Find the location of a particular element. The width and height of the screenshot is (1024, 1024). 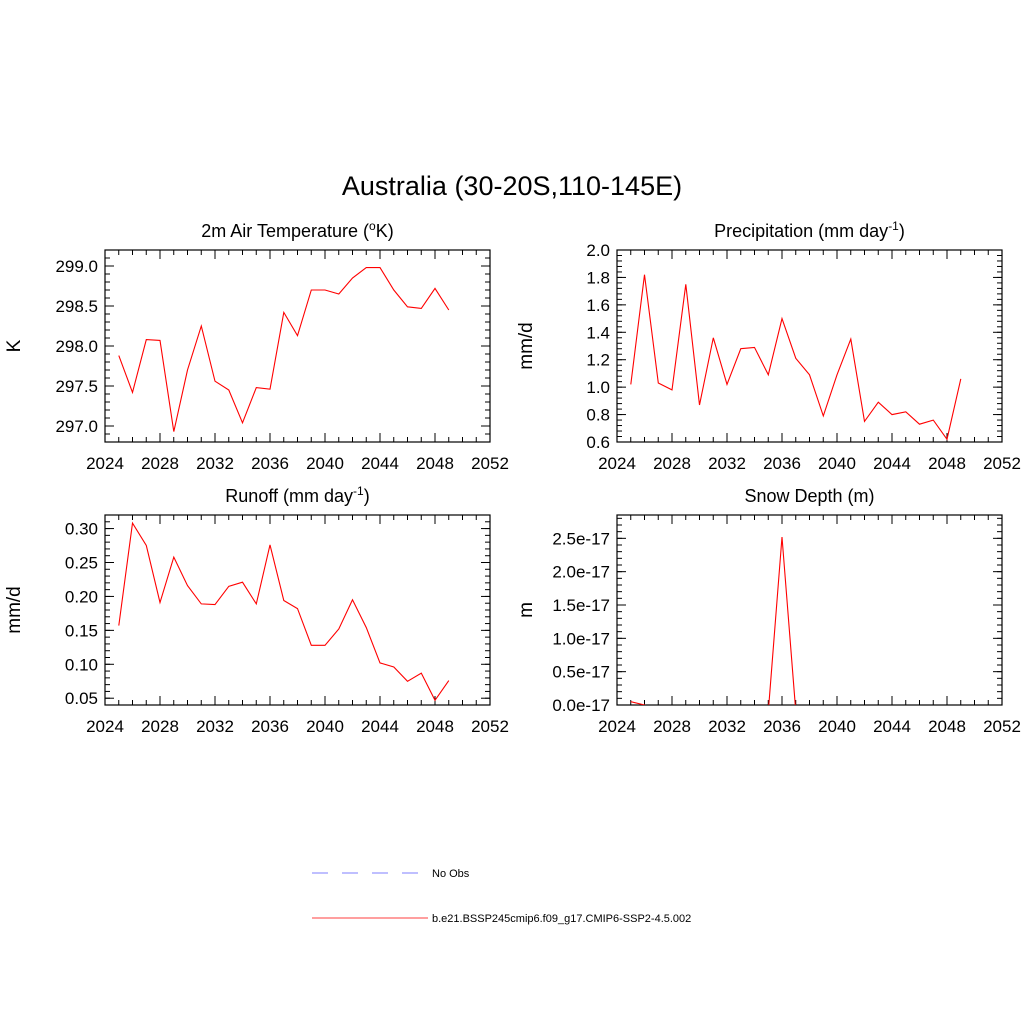

y-tick-label: 297.0 is located at coordinates (76, 426).